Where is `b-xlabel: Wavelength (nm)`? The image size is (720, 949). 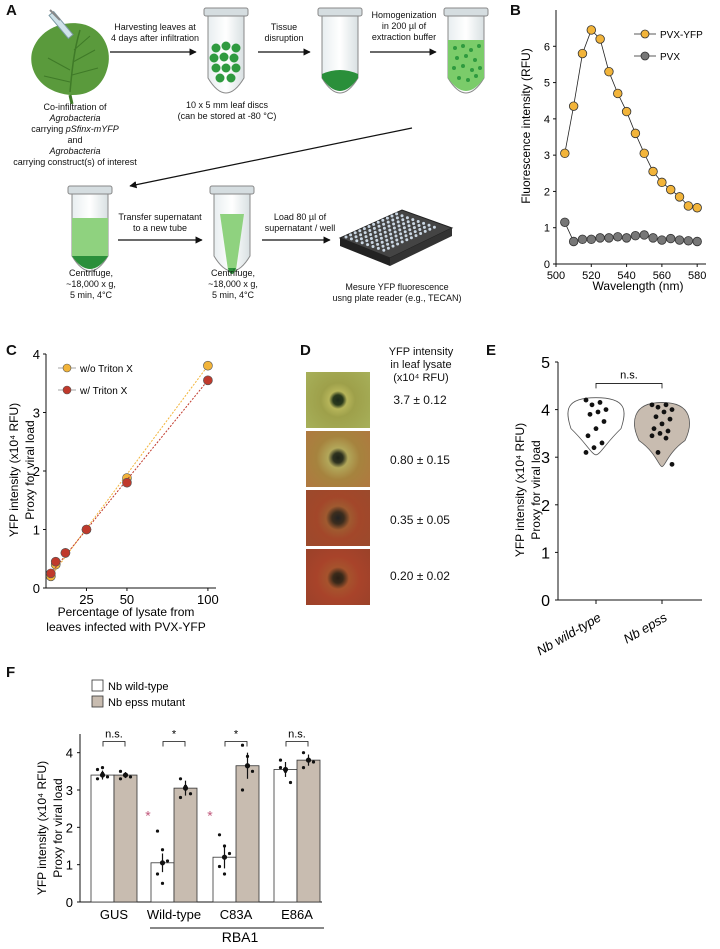 b-xlabel: Wavelength (nm) is located at coordinates (638, 286).